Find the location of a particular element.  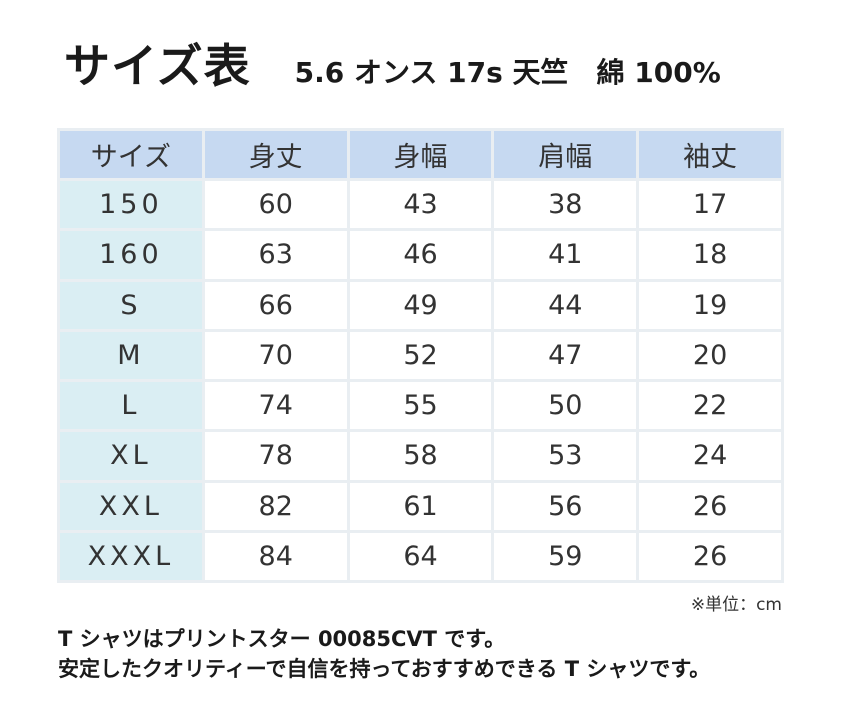

size-cell: S is located at coordinates (131, 305).